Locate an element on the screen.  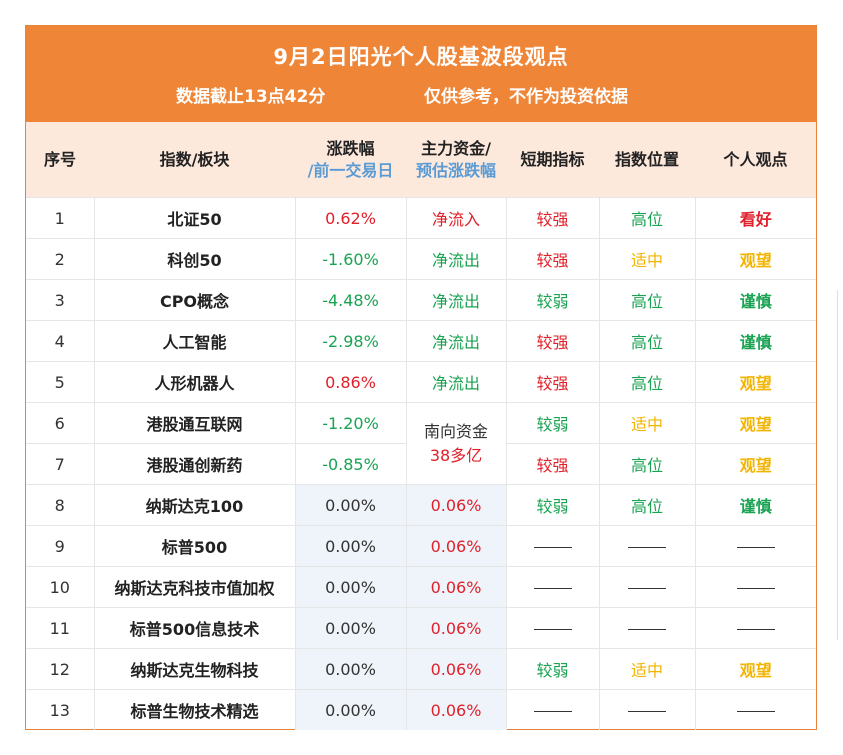
cell-seq: 5 is located at coordinates (60, 382).